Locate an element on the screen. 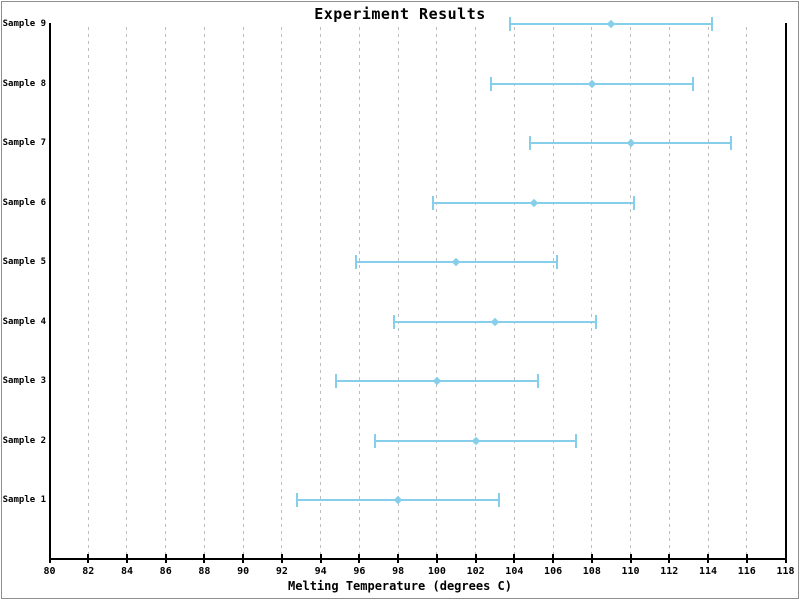  x-axis-title: Melting Temperature (degrees C) is located at coordinates (400, 586).